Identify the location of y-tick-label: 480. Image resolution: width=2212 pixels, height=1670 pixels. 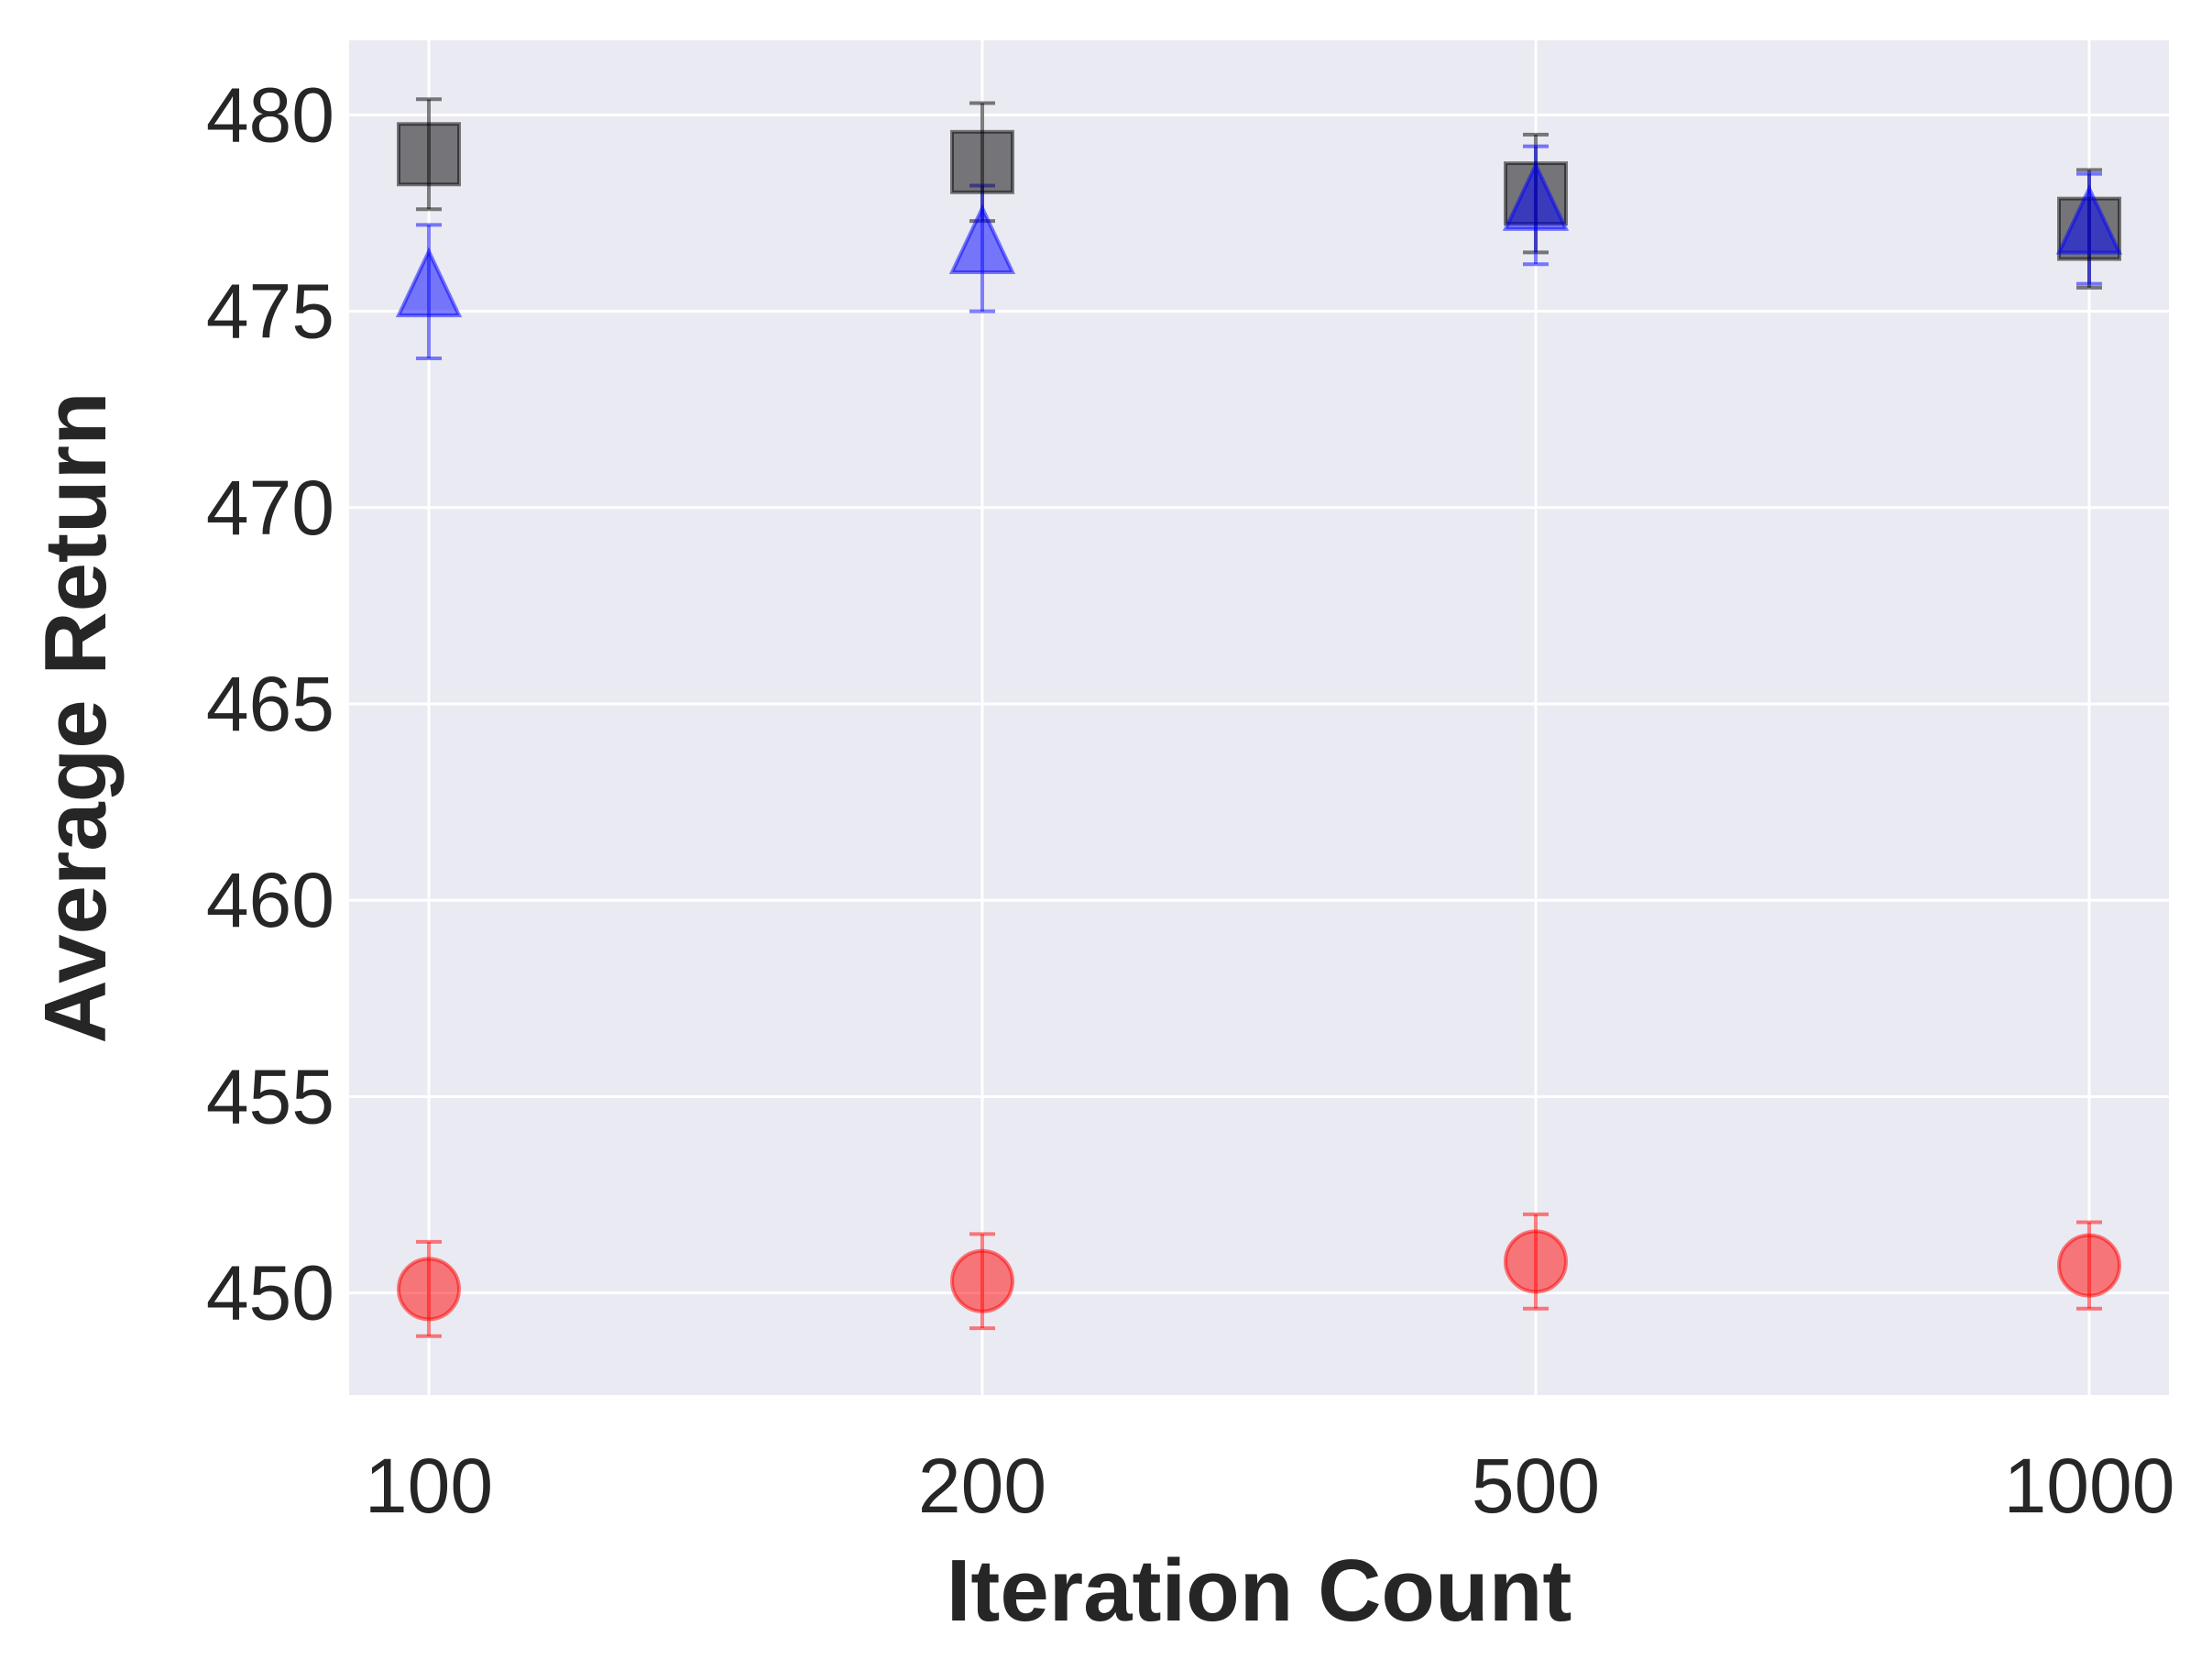
(270, 114).